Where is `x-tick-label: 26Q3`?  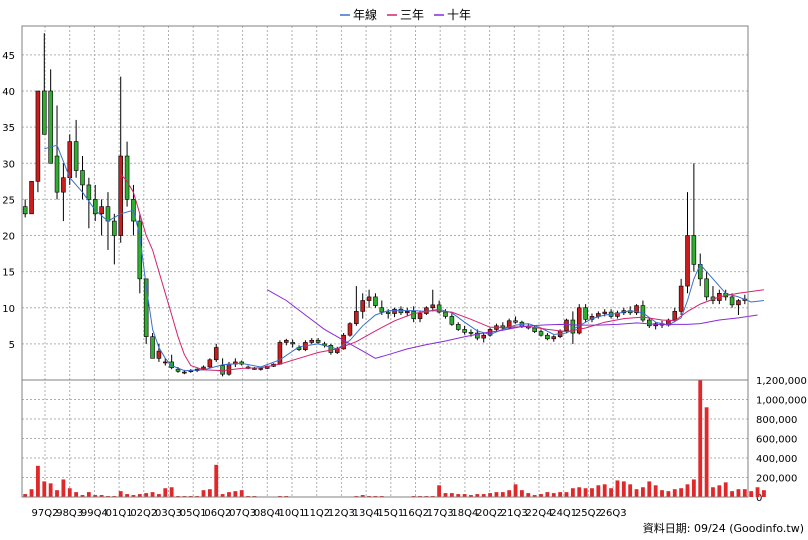
x-tick-label: 26Q3 is located at coordinates (613, 513).